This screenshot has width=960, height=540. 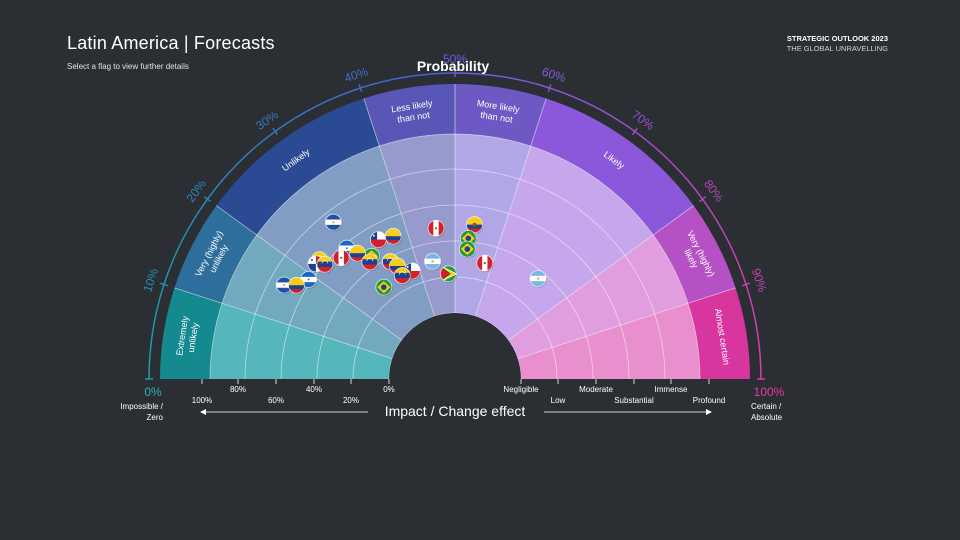 What do you see at coordinates (351, 400) in the screenshot?
I see `left-impact-label: 20%` at bounding box center [351, 400].